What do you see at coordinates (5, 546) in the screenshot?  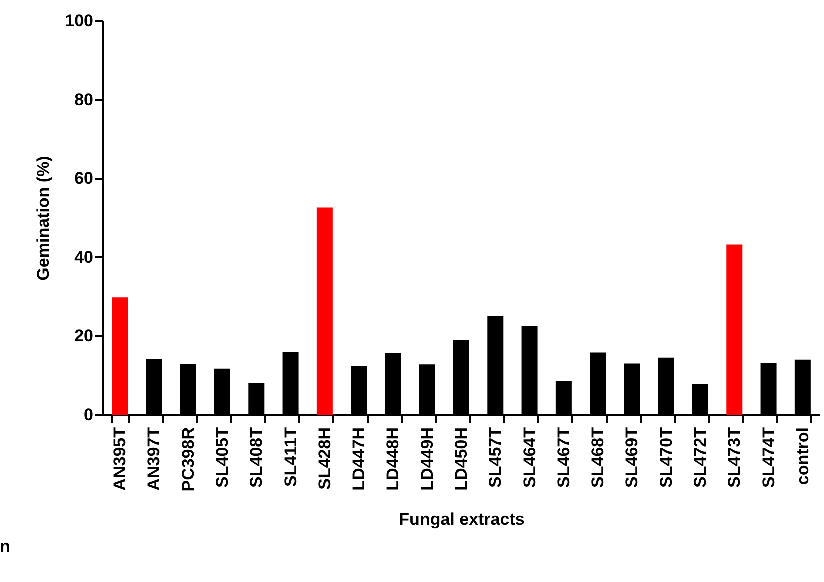 I see `text: n` at bounding box center [5, 546].